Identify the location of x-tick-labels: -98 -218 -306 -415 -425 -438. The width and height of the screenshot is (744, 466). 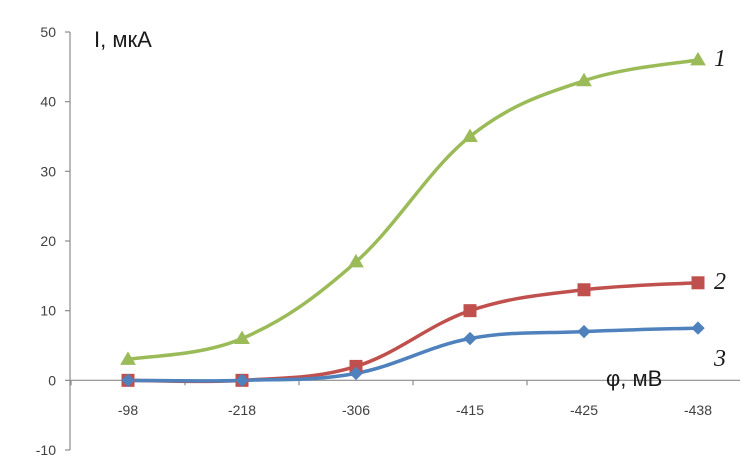
(415, 410).